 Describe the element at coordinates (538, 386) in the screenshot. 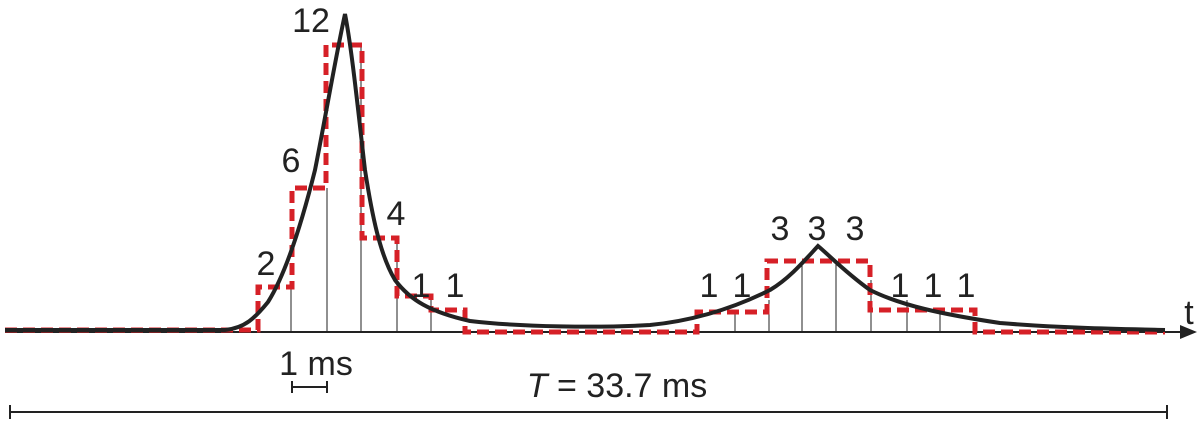

I see `period-symbol: T` at that location.